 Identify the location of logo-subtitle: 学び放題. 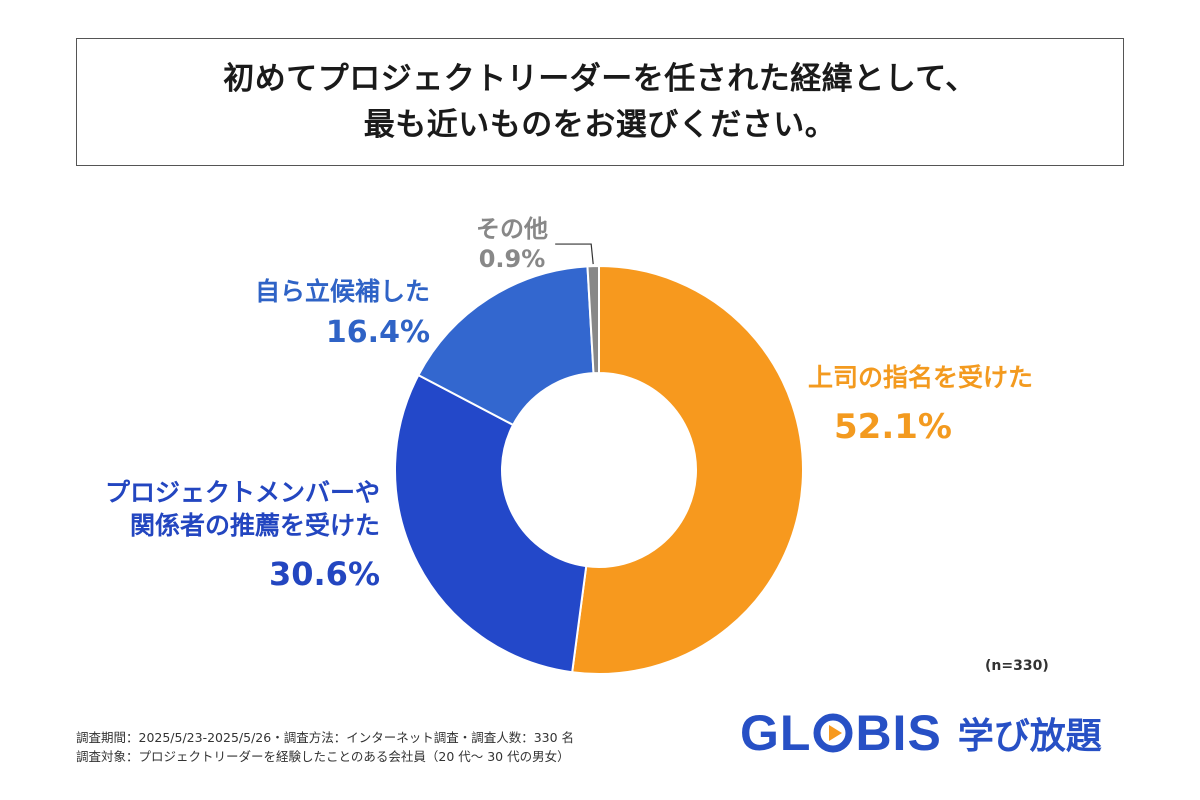
(1029, 736).